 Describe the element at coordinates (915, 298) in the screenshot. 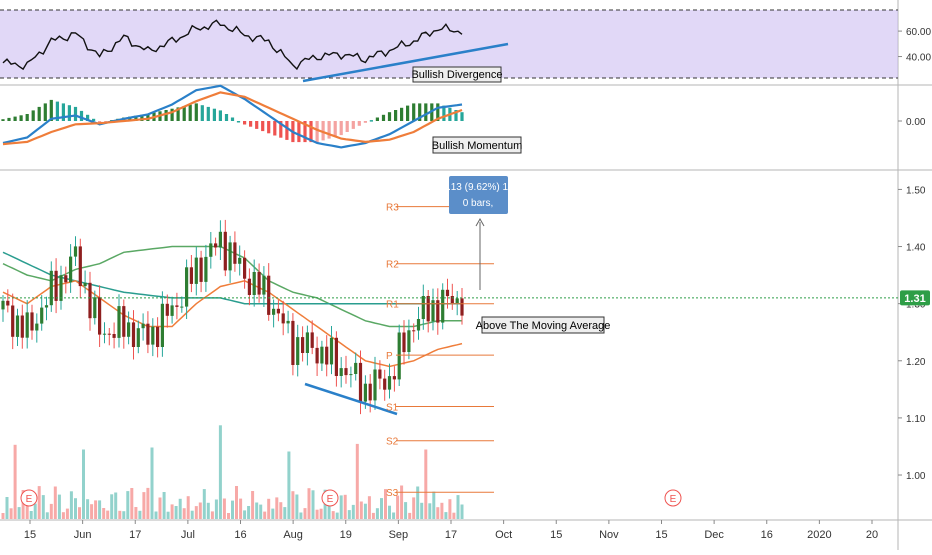

I see `last-price-tag` at that location.